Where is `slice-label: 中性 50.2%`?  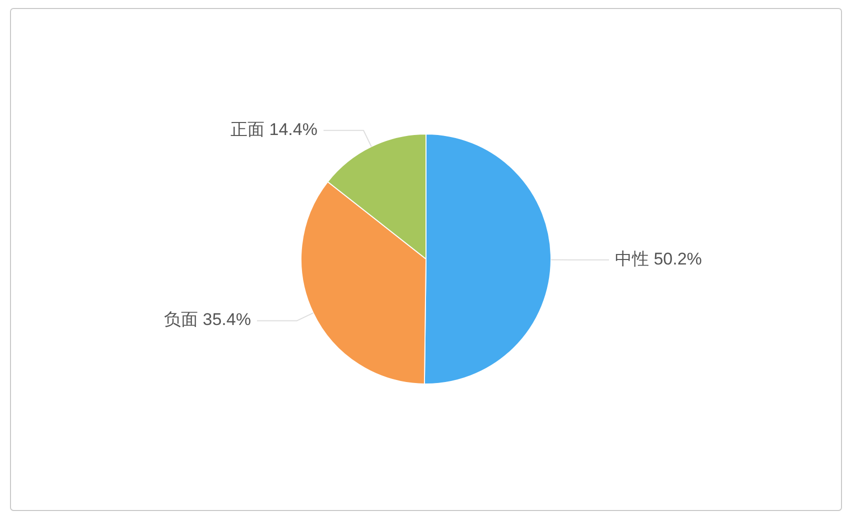 slice-label: 中性 50.2% is located at coordinates (658, 258).